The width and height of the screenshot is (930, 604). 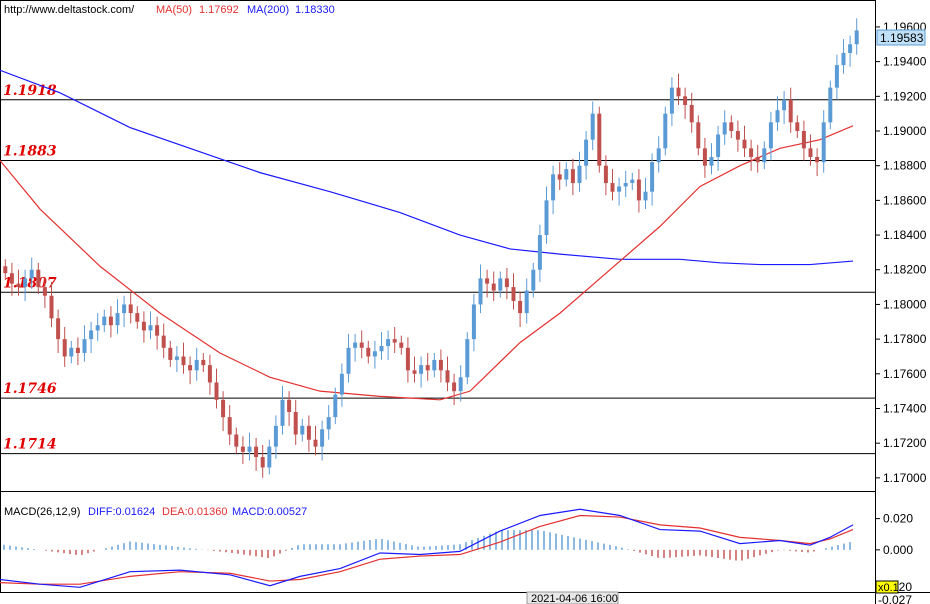 What do you see at coordinates (905, 96) in the screenshot?
I see `price-tick-label: 1.19200` at bounding box center [905, 96].